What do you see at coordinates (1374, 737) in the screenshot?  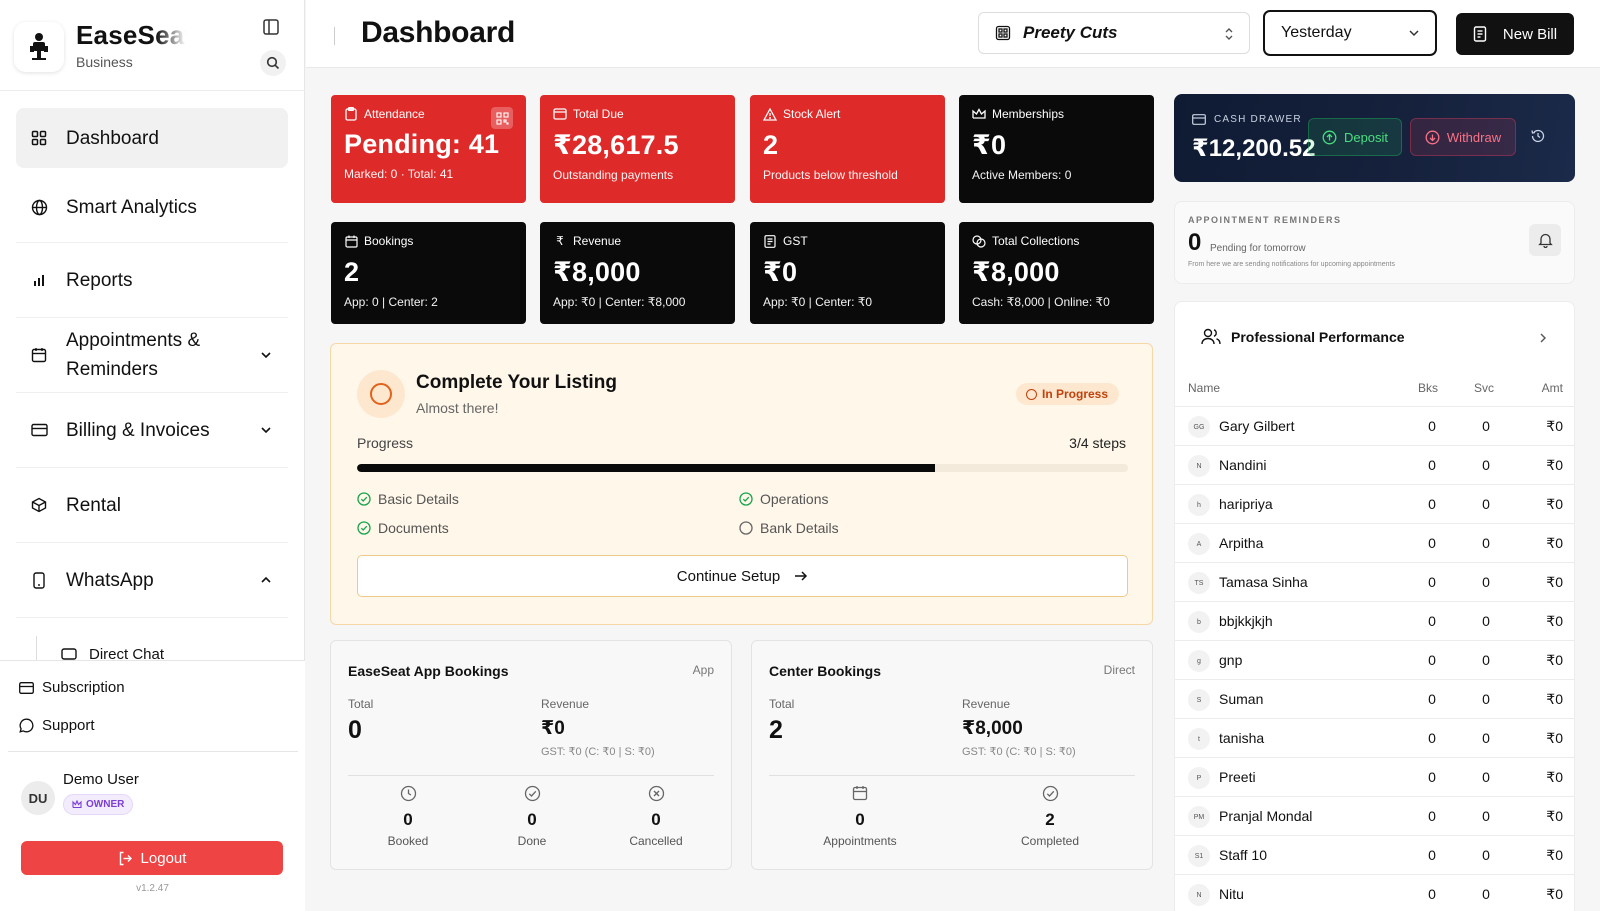 I see `table-row: t tanisha 0 0 ₹0` at bounding box center [1374, 737].